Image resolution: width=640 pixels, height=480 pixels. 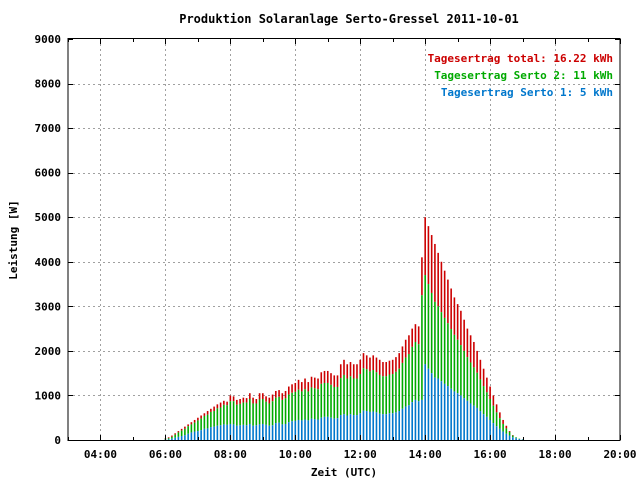 What do you see at coordinates (48, 217) in the screenshot?
I see `y-tick-label: 5000` at bounding box center [48, 217].